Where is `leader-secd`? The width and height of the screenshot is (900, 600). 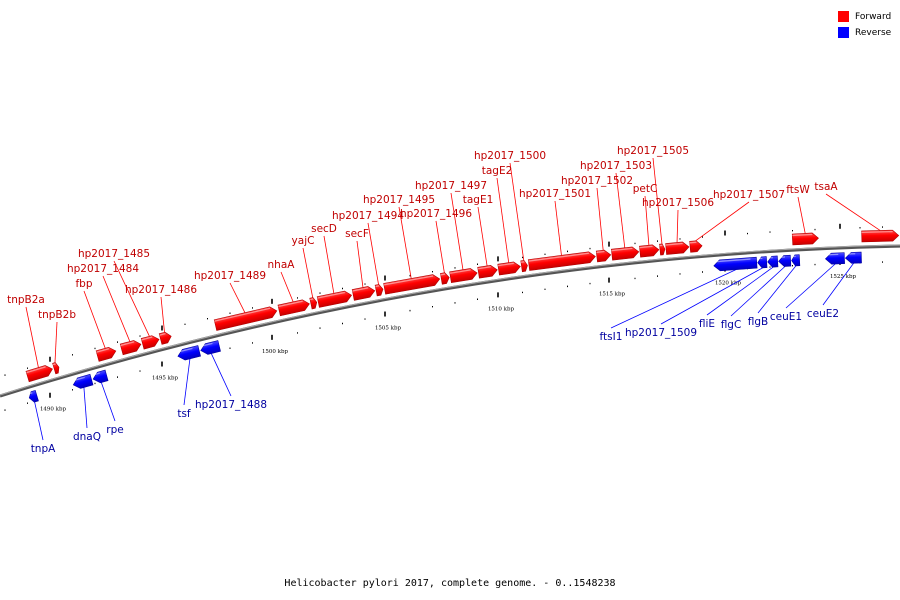 leader-secd is located at coordinates (329, 264).